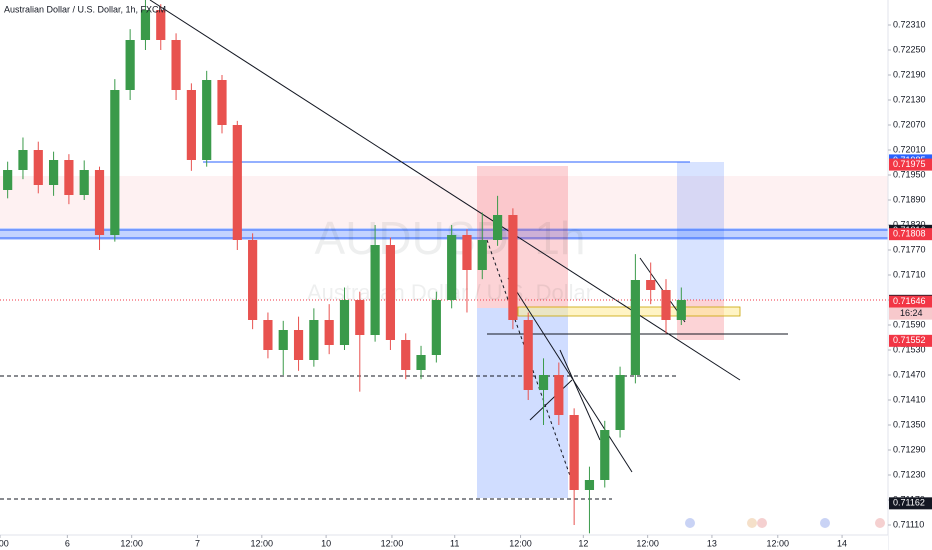 Image resolution: width=932 pixels, height=550 pixels. I want to click on y-tick-label: 0.71410, so click(909, 399).